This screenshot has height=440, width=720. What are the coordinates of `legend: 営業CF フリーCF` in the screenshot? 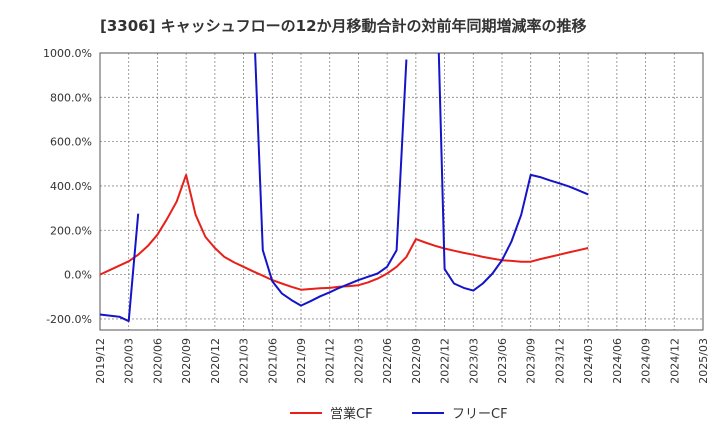 It's located at (399, 414).